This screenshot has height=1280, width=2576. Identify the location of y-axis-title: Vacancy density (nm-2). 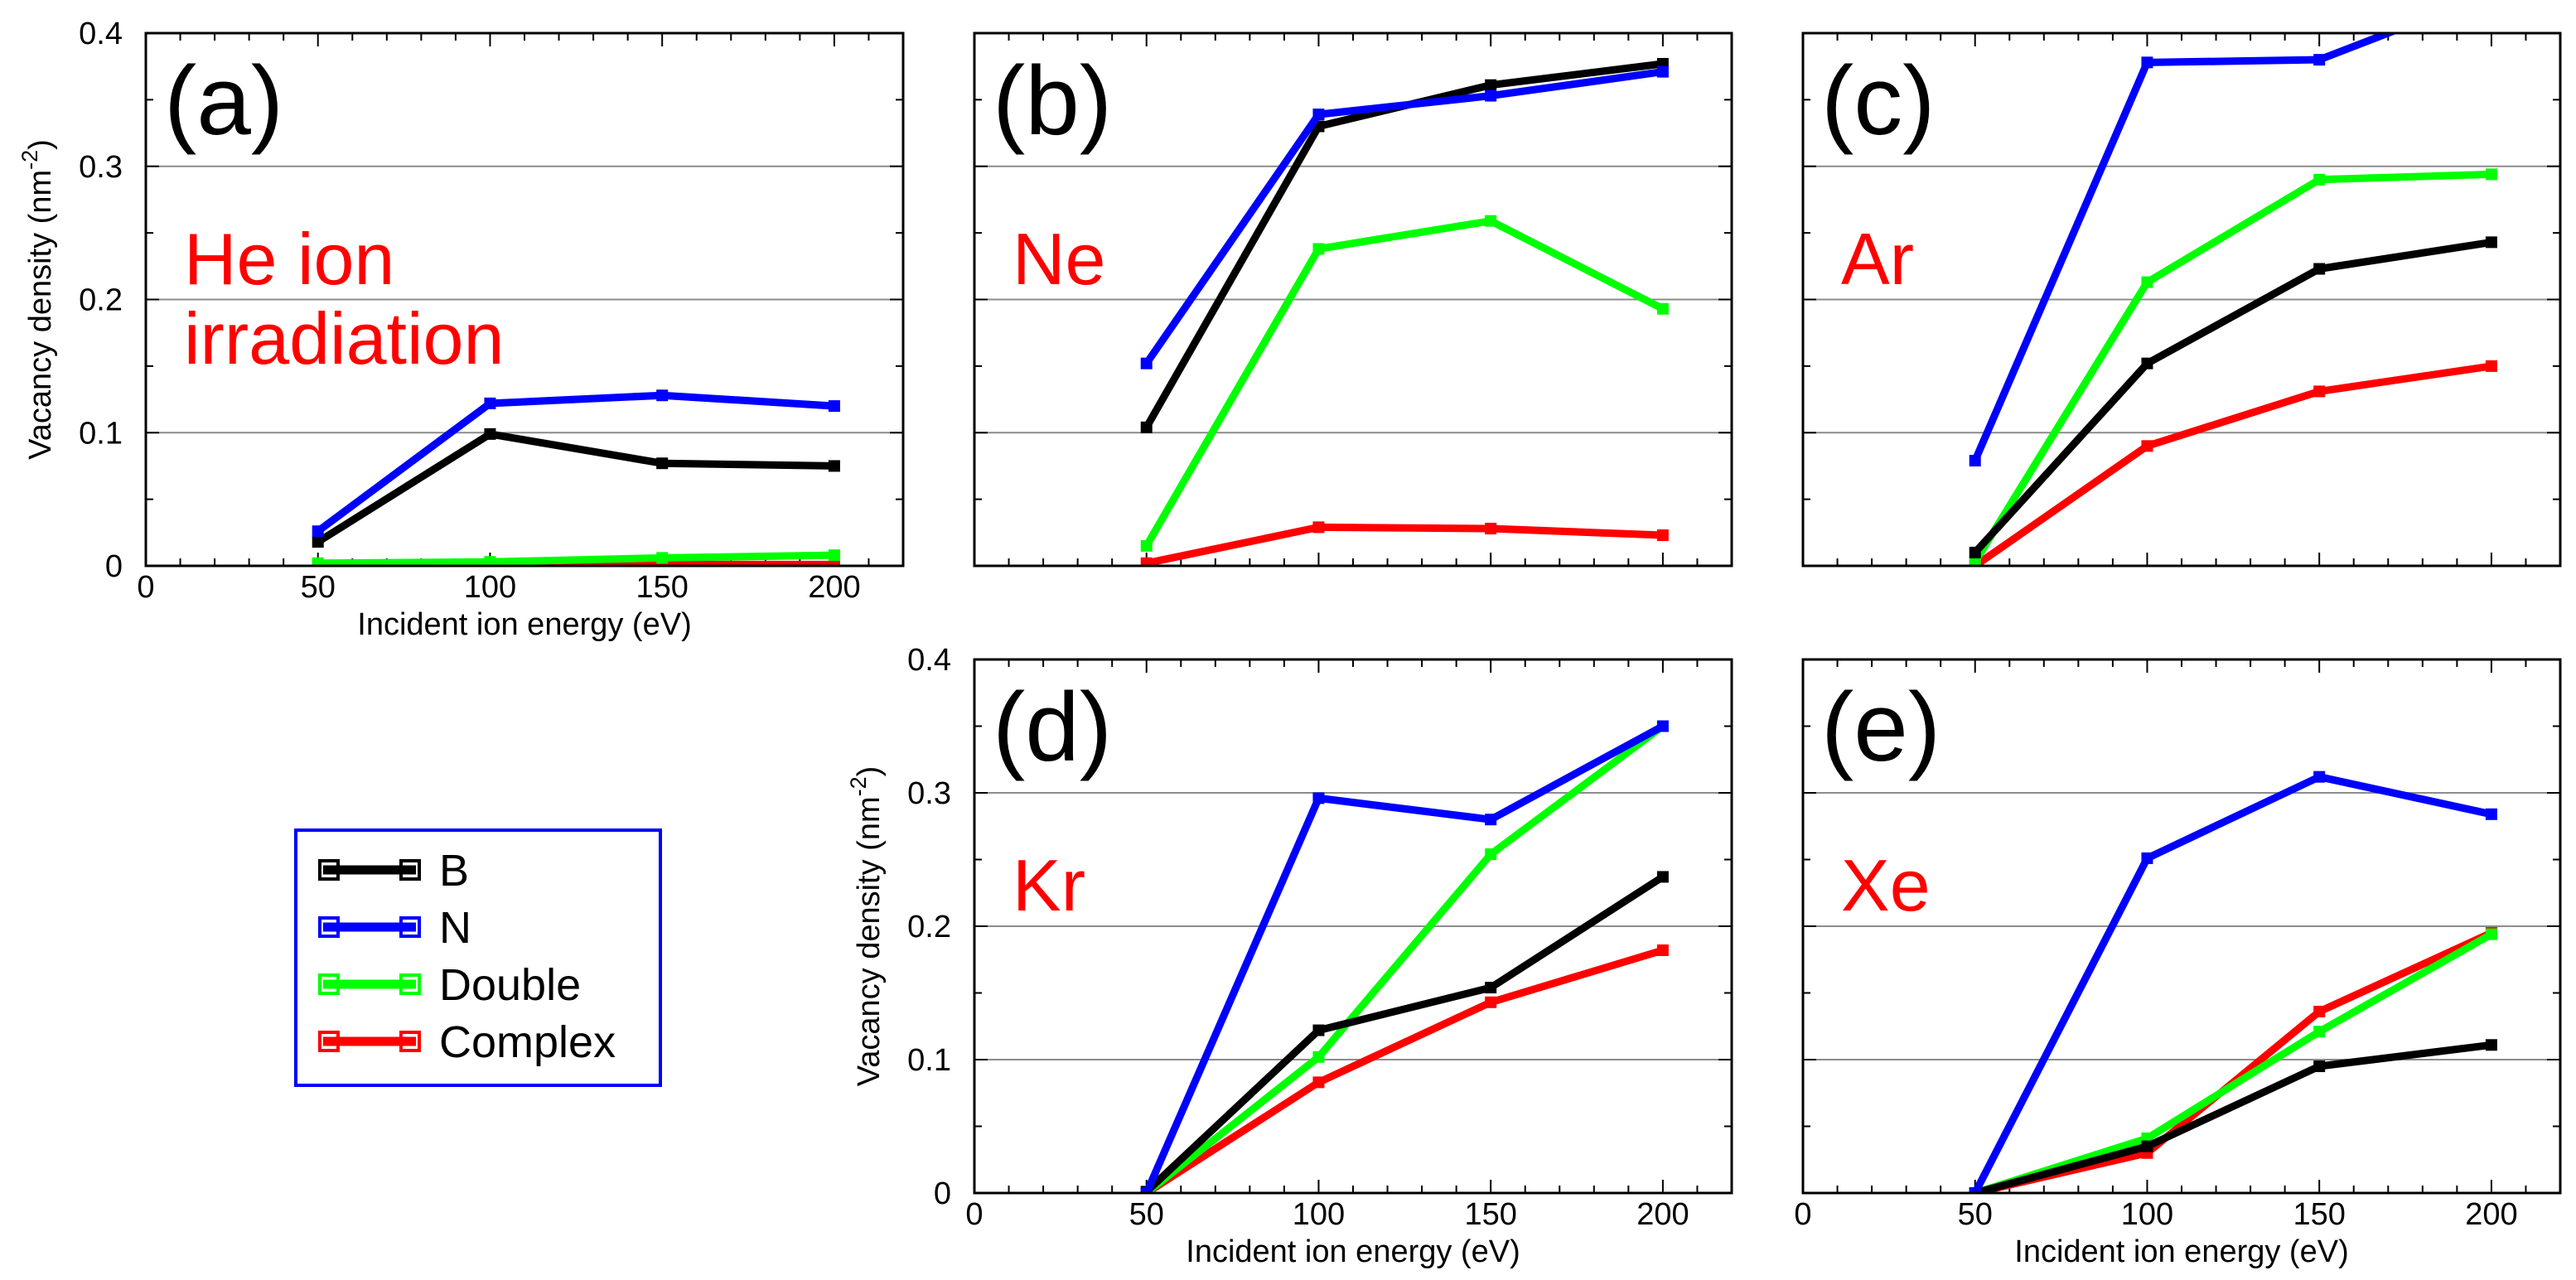
(866, 926).